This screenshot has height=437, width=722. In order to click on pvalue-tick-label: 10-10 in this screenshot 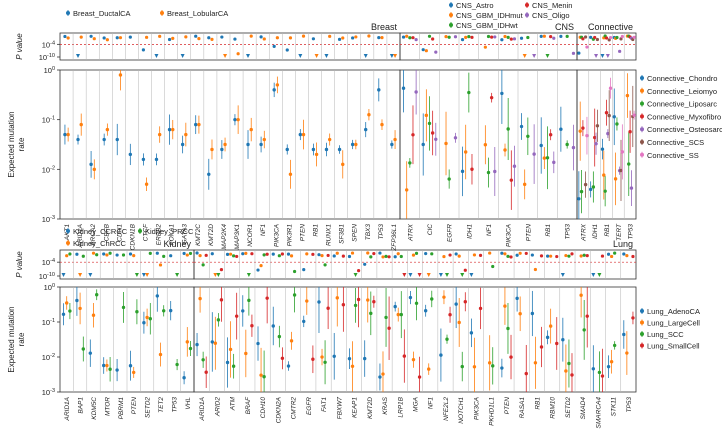, I will do `click(47, 276)`.